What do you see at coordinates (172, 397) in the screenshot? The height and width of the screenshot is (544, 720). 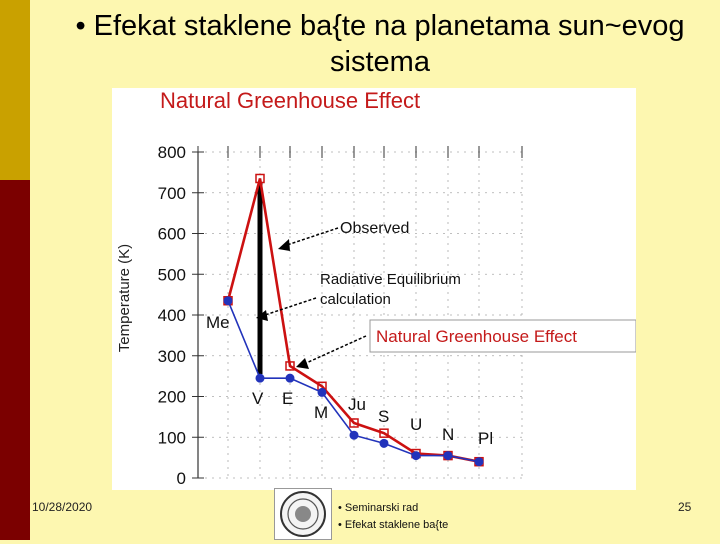 I see `y-tick-label-2: 200` at bounding box center [172, 397].